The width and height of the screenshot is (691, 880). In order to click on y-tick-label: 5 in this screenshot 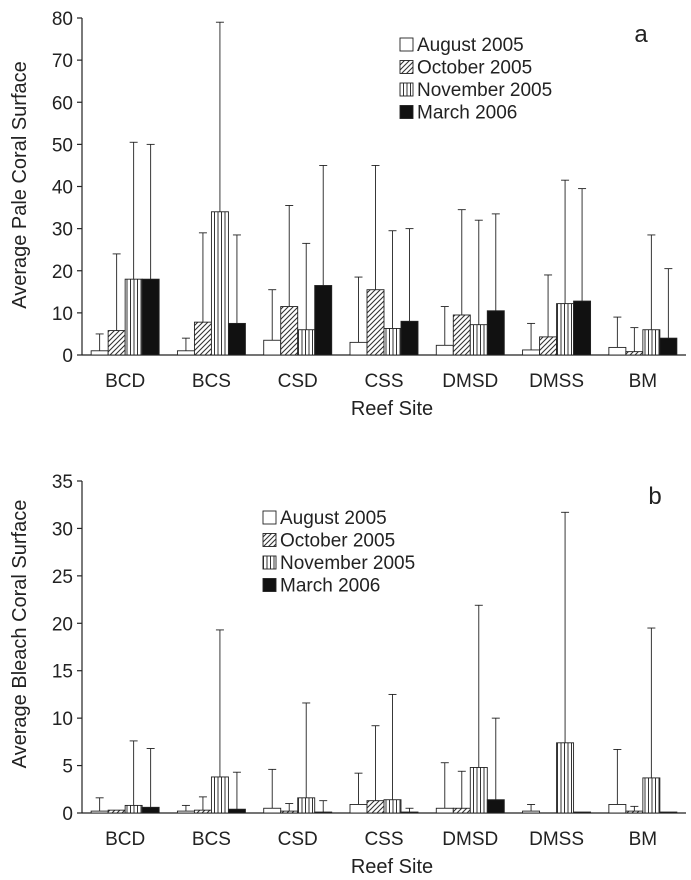, I will do `click(67, 767)`.